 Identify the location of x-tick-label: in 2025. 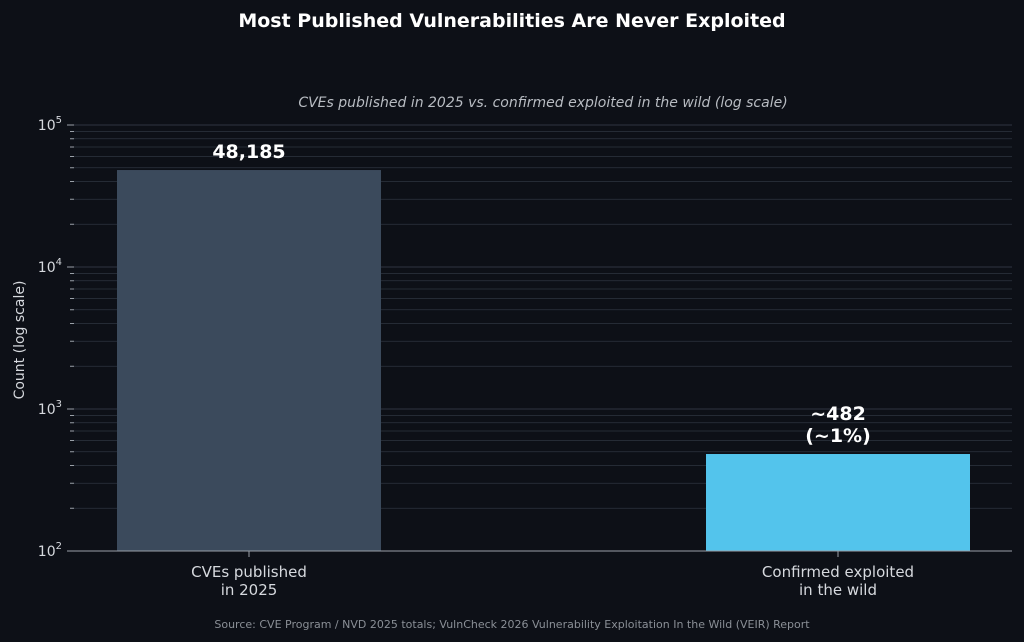
(249, 590).